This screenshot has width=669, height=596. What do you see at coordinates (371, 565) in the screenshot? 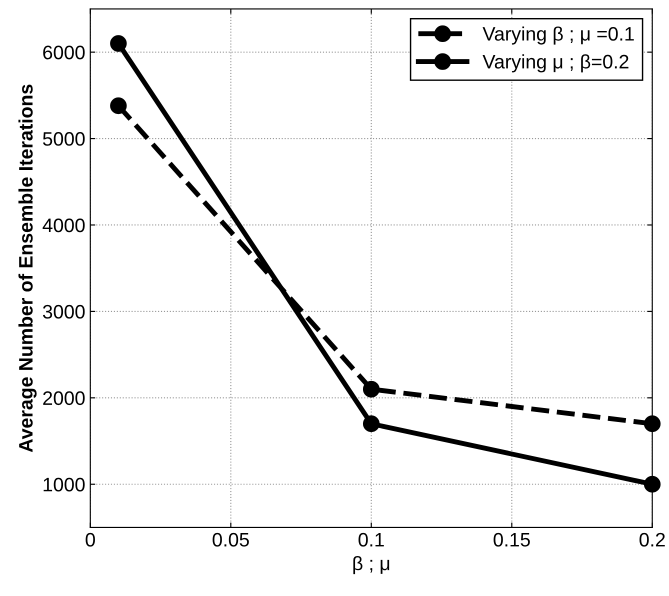
I see `x-axis-title: β ; μ` at bounding box center [371, 565].